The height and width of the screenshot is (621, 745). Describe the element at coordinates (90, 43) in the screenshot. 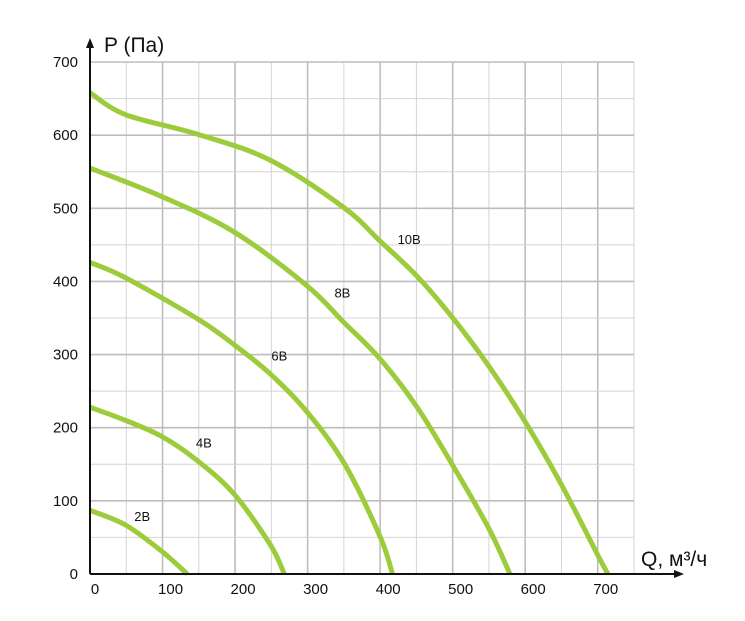

I see `y-axis-arrow-icon` at that location.